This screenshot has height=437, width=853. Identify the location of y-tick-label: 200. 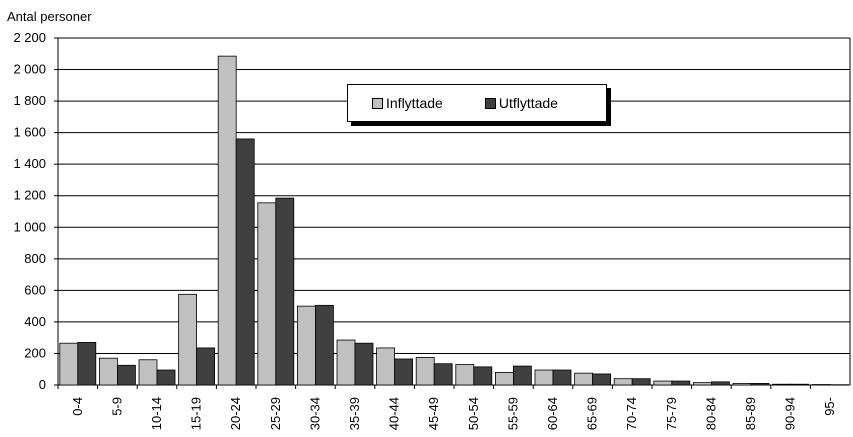
(35, 352).